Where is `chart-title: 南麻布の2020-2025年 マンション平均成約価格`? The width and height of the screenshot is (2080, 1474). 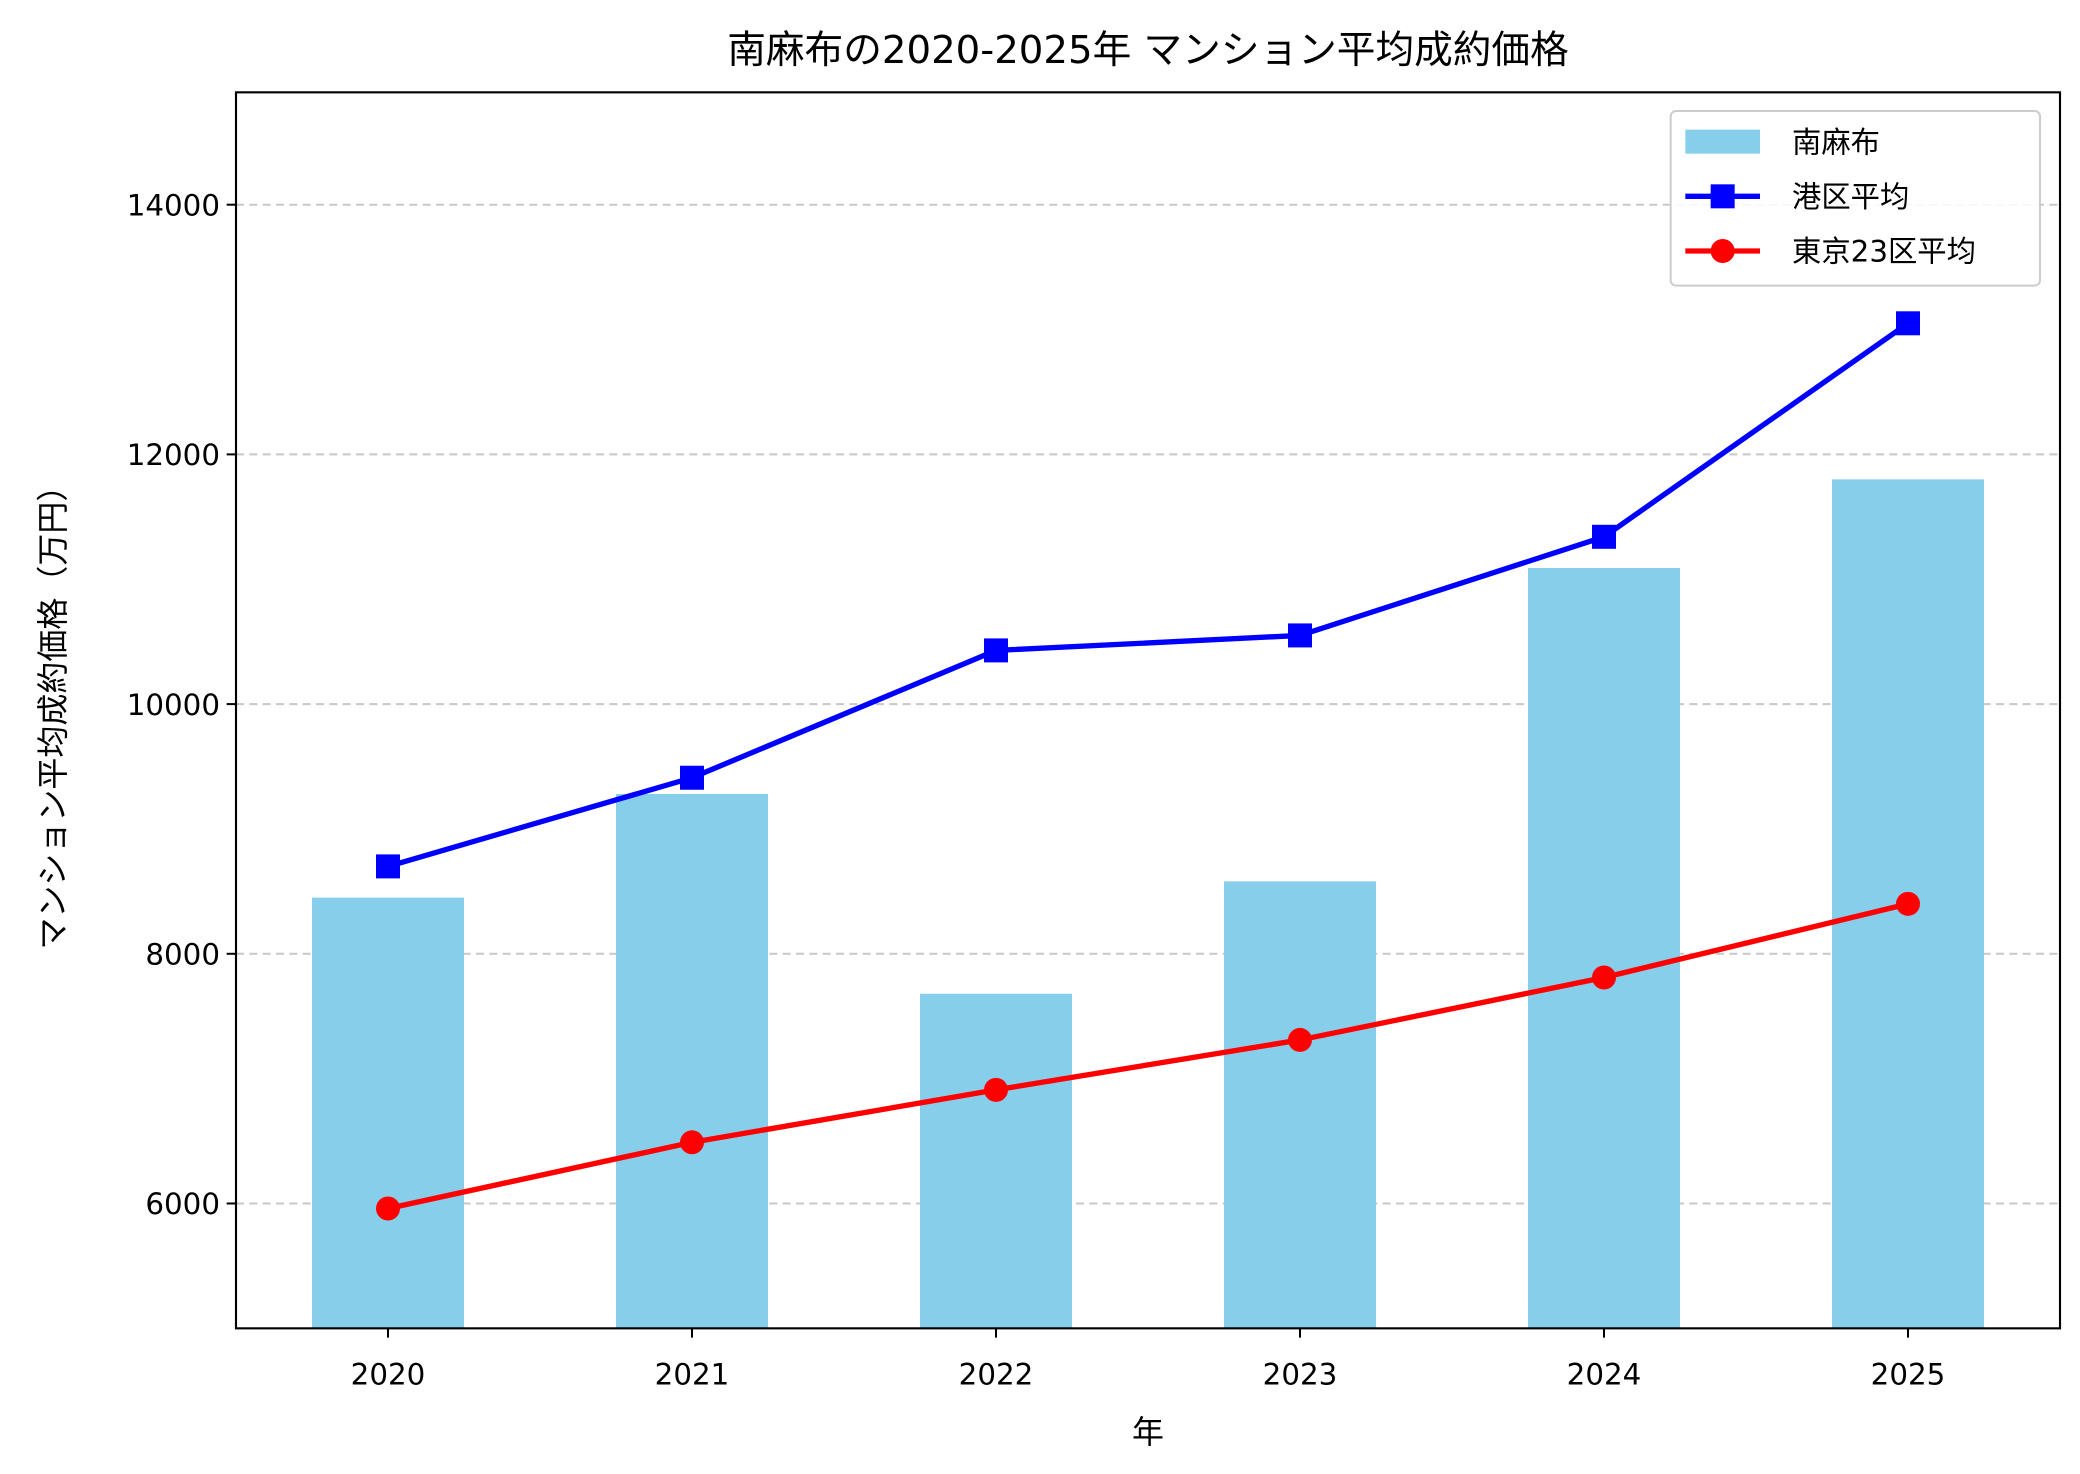 chart-title: 南麻布の2020-2025年 マンション平均成約価格 is located at coordinates (1148, 50).